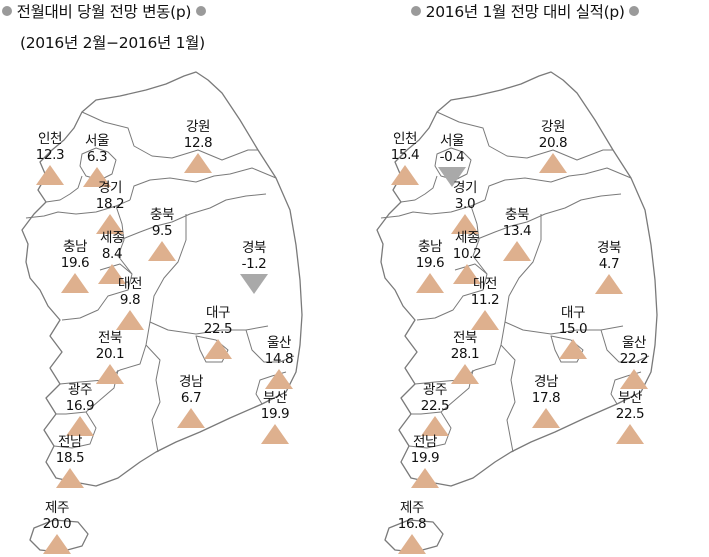  I want to click on region-label: 경기 3.0, so click(465, 196).